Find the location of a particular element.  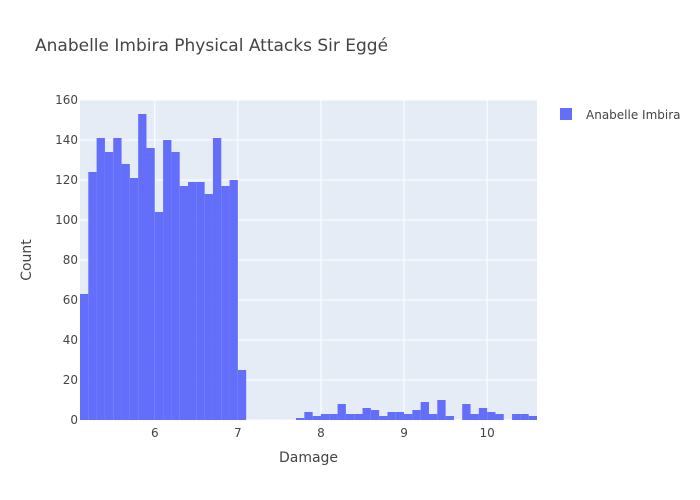

y-tick-label: 120 is located at coordinates (66, 180).